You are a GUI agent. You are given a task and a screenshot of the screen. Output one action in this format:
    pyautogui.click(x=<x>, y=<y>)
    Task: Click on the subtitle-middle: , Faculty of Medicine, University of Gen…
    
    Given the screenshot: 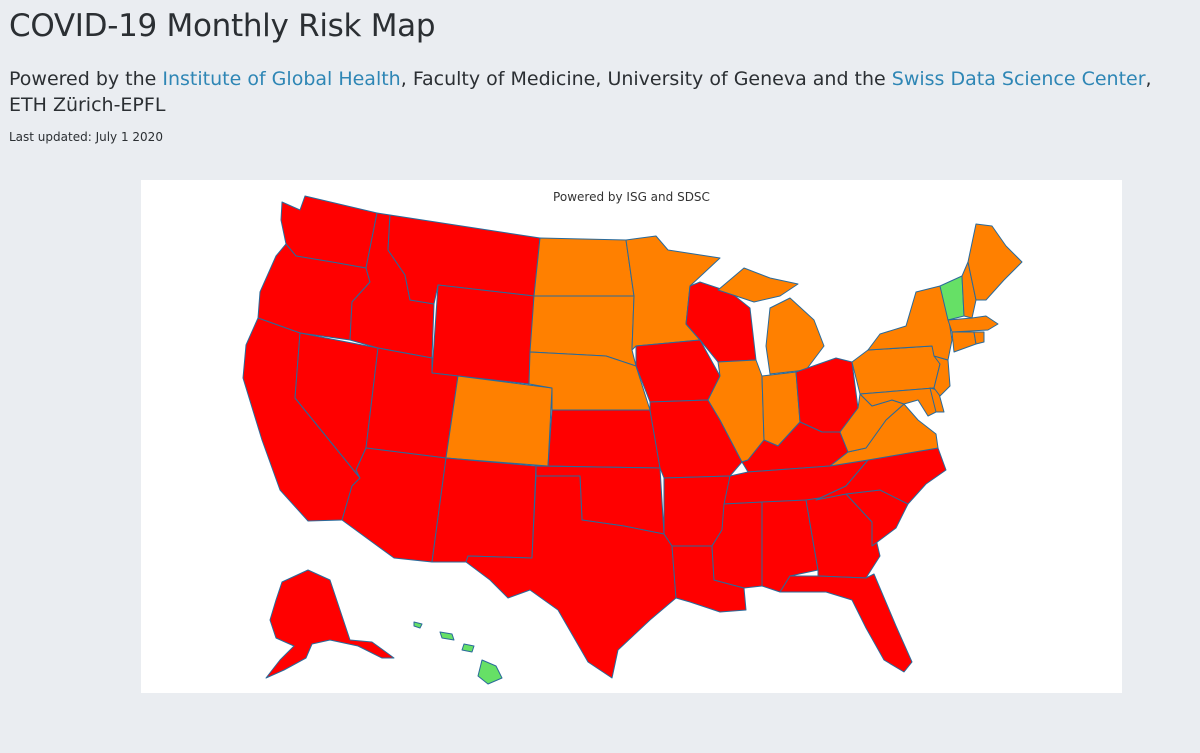 What is the action you would take?
    pyautogui.click(x=646, y=79)
    